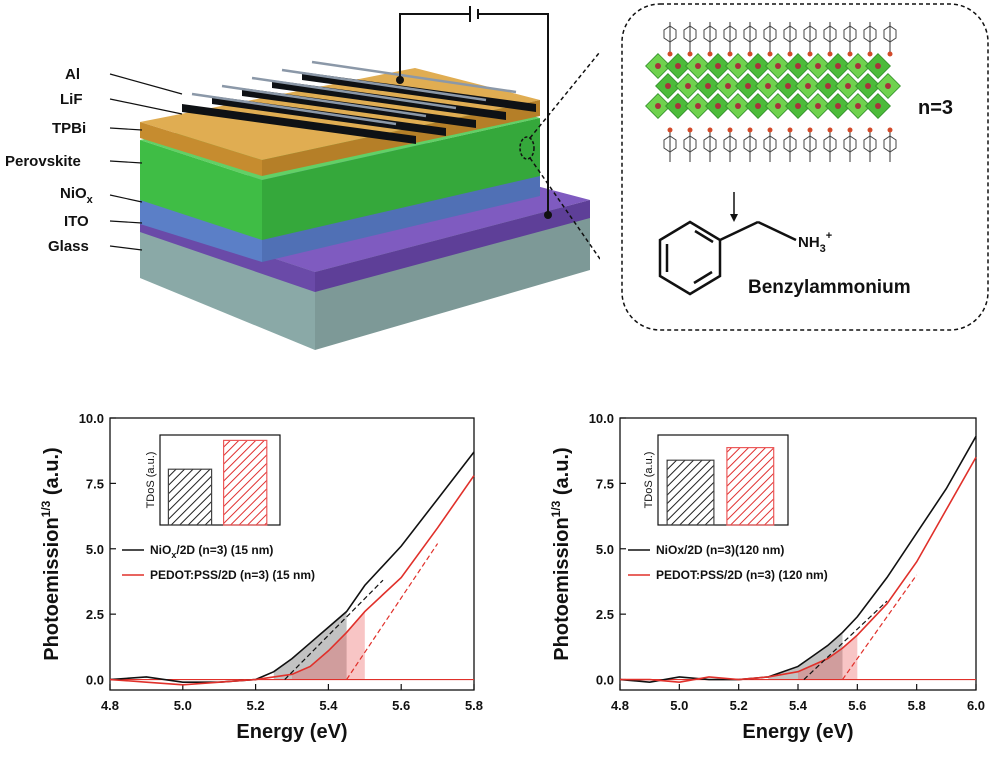  What do you see at coordinates (299, 118) in the screenshot?
I see `al-electrode` at bounding box center [299, 118].